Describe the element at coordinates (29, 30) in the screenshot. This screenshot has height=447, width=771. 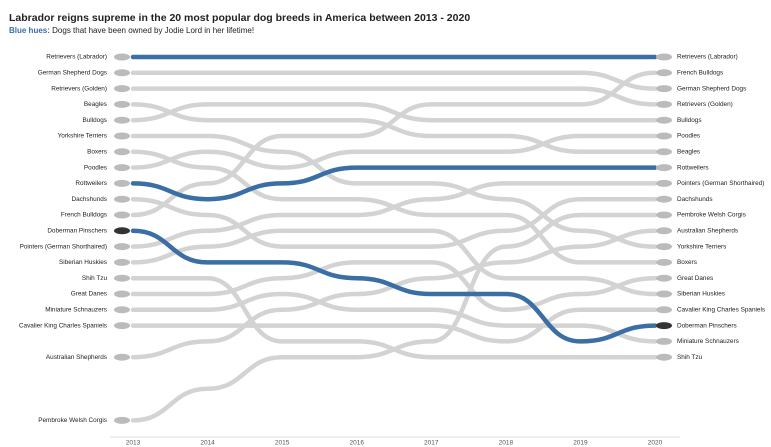
I see `subtitle-label: Blue hues:` at that location.